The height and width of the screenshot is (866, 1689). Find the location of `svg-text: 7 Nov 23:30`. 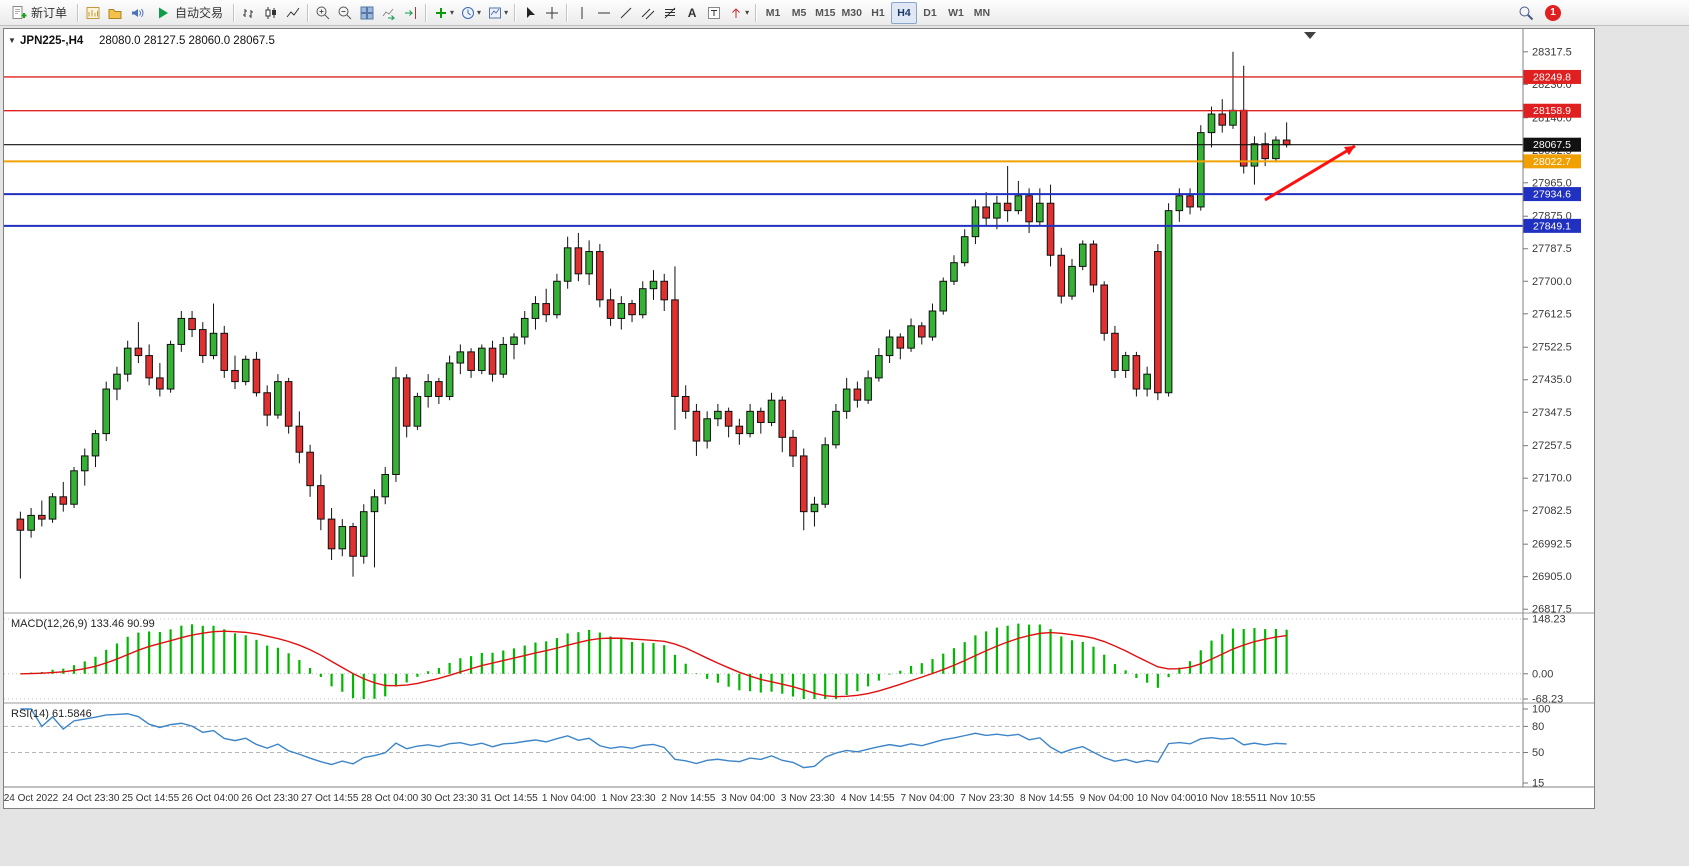

svg-text: 7 Nov 23:30 is located at coordinates (987, 798).